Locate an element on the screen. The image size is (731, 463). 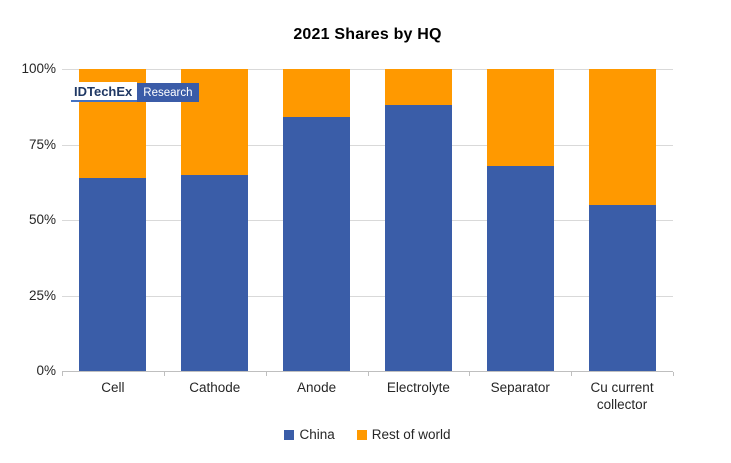
bar-column-separator is located at coordinates (520, 220).